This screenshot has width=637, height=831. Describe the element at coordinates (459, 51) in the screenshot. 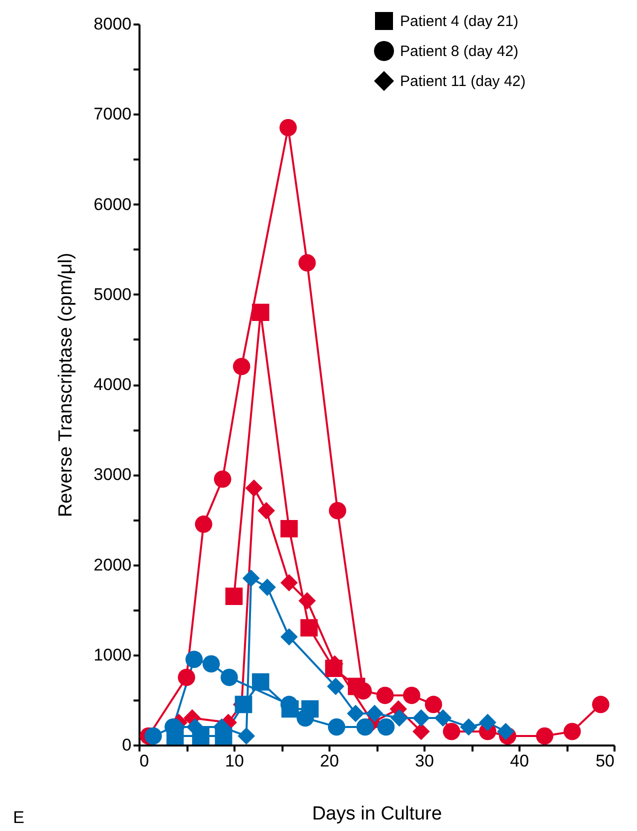

I see `annotation: Patient 8 (day 42)` at that location.